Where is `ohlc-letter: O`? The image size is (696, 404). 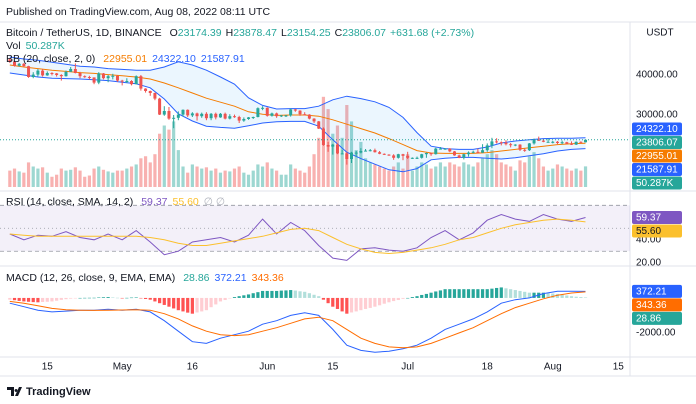
ohlc-letter: O is located at coordinates (174, 33).